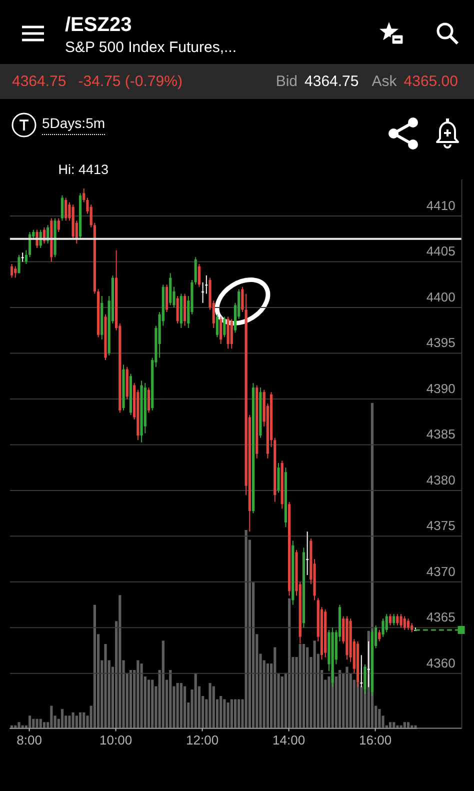 Image resolution: width=474 pixels, height=791 pixels. I want to click on y-tick-label: 4385, so click(441, 434).